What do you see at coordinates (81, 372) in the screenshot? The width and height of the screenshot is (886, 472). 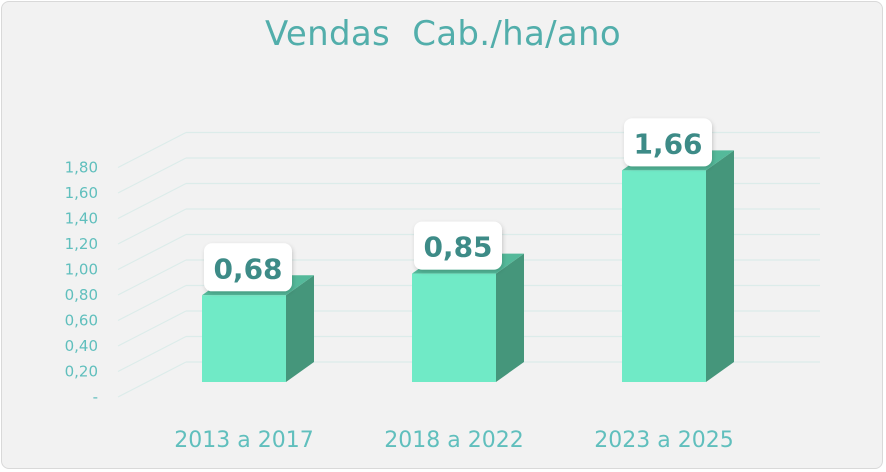 I see `y-tick-label: 0,20` at bounding box center [81, 372].